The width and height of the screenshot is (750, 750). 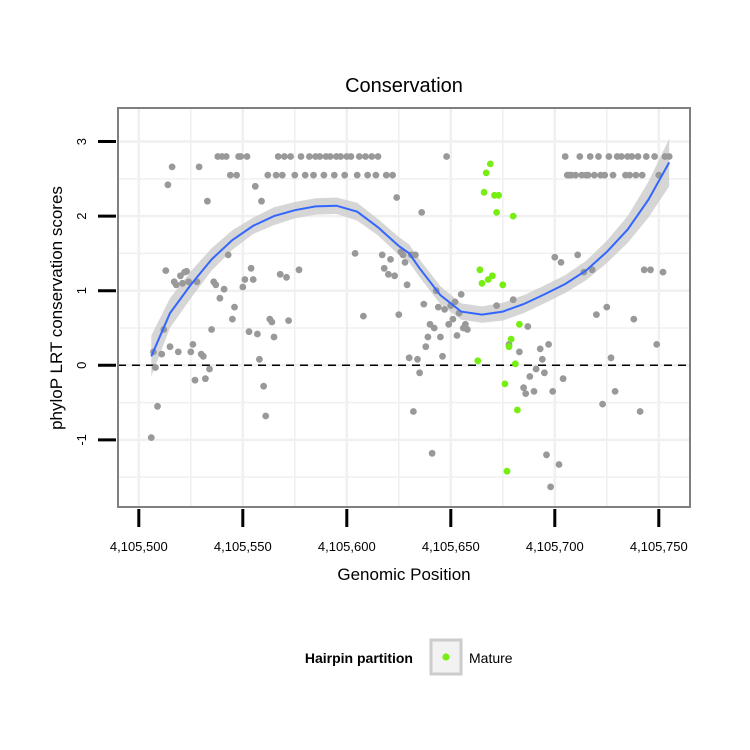 I want to click on legend-label-mature: Mature, so click(x=491, y=658).